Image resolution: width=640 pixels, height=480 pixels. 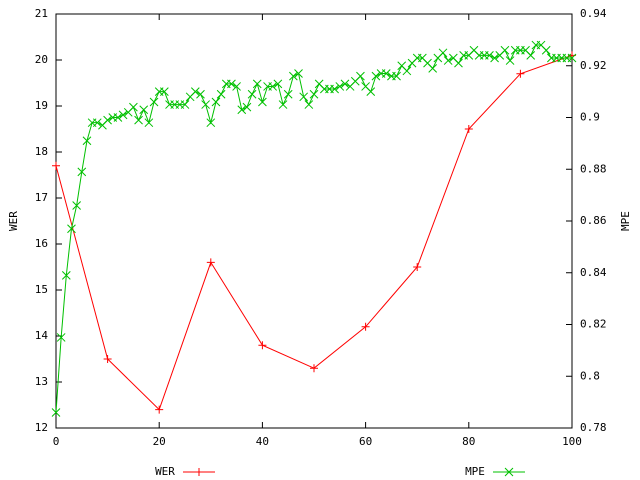 I want to click on y2-axis-label: MPE, so click(x=625, y=221).